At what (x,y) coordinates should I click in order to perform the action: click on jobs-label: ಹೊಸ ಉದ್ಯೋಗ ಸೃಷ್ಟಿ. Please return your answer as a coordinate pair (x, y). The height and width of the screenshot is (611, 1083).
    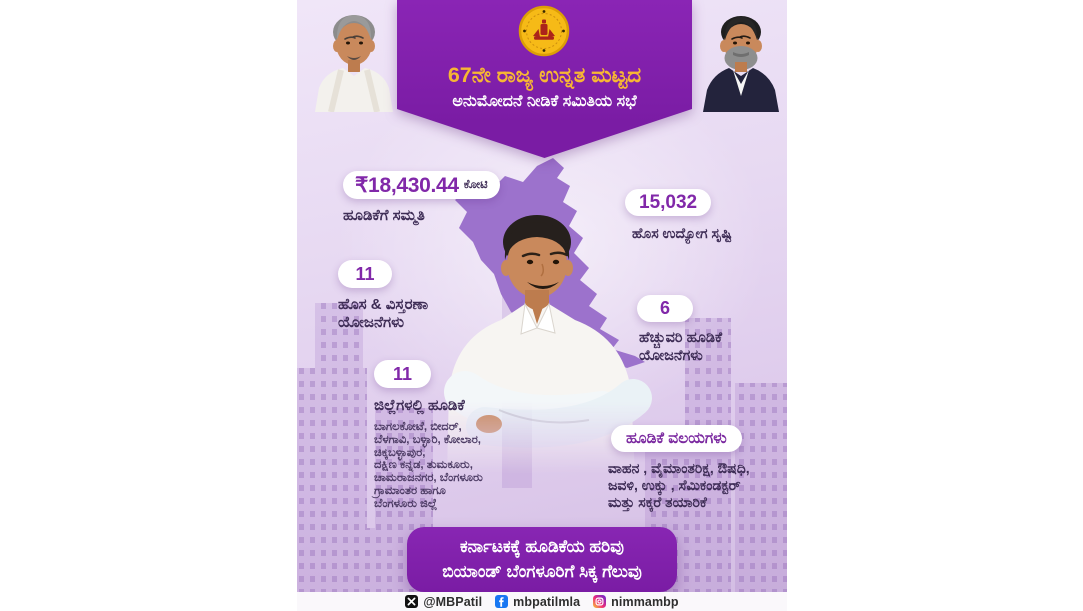
    Looking at the image, I should click on (682, 233).